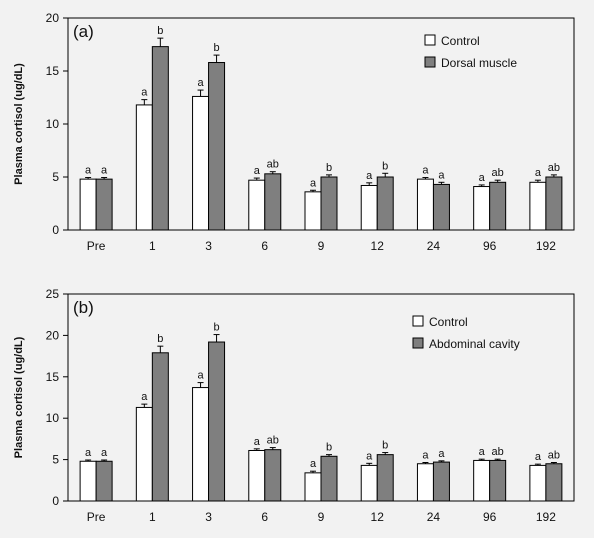 This screenshot has width=594, height=538. What do you see at coordinates (441, 454) in the screenshot?
I see `sig-letter-b-s1-6: a` at bounding box center [441, 454].